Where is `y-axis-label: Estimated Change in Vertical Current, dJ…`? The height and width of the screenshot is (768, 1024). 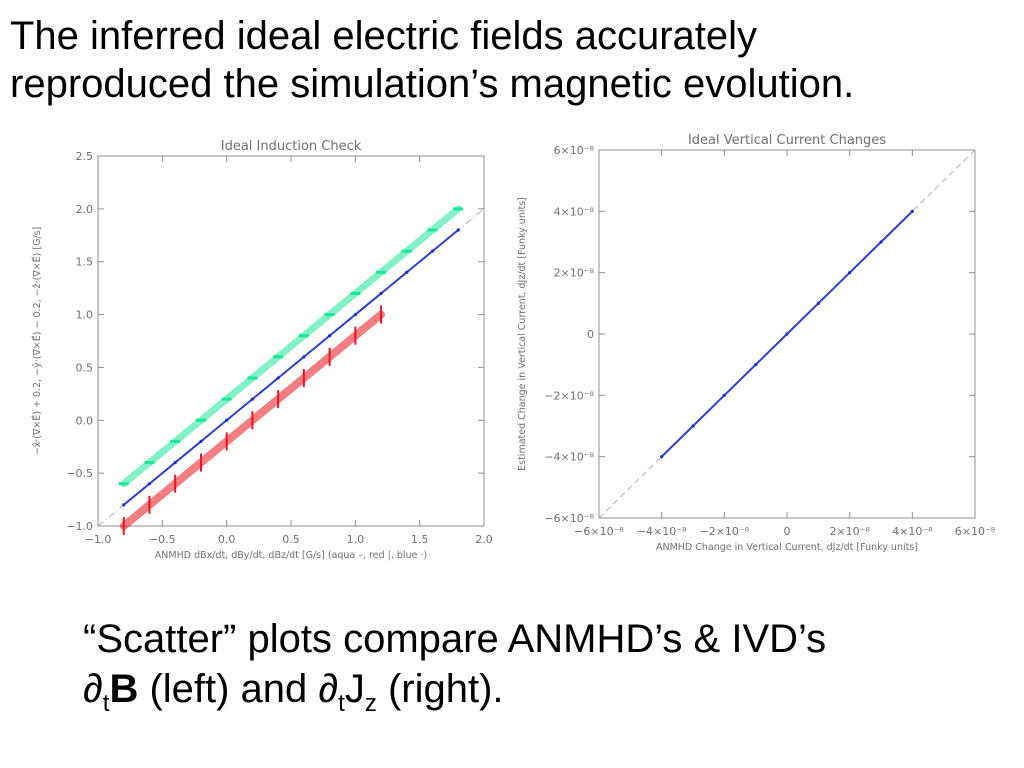
y-axis-label: Estimated Change in Vertical Current, dJ… is located at coordinates (522, 334).